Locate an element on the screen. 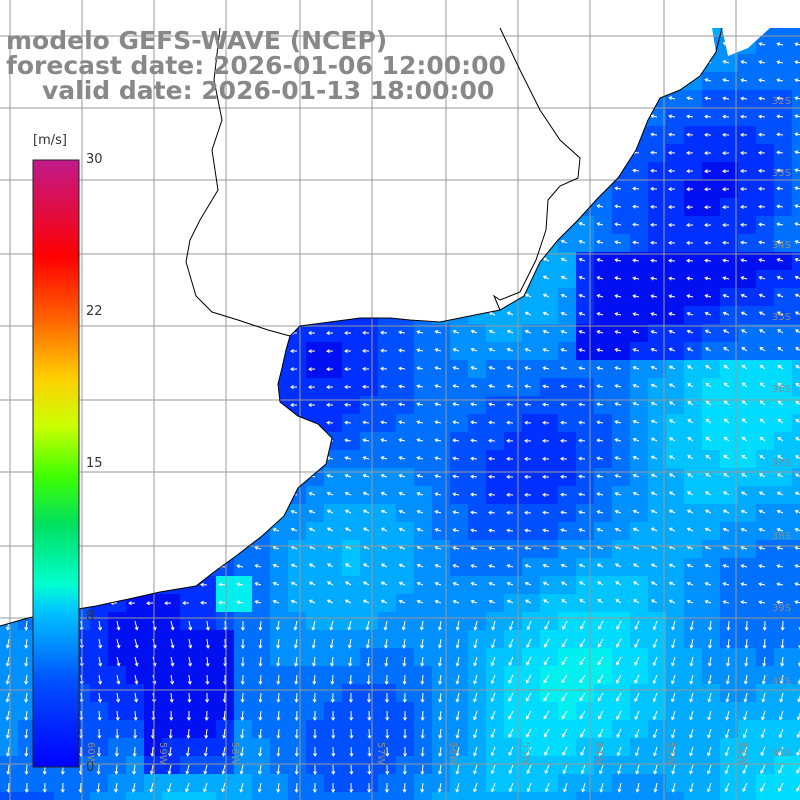  lon-label: 59W is located at coordinates (162, 753).